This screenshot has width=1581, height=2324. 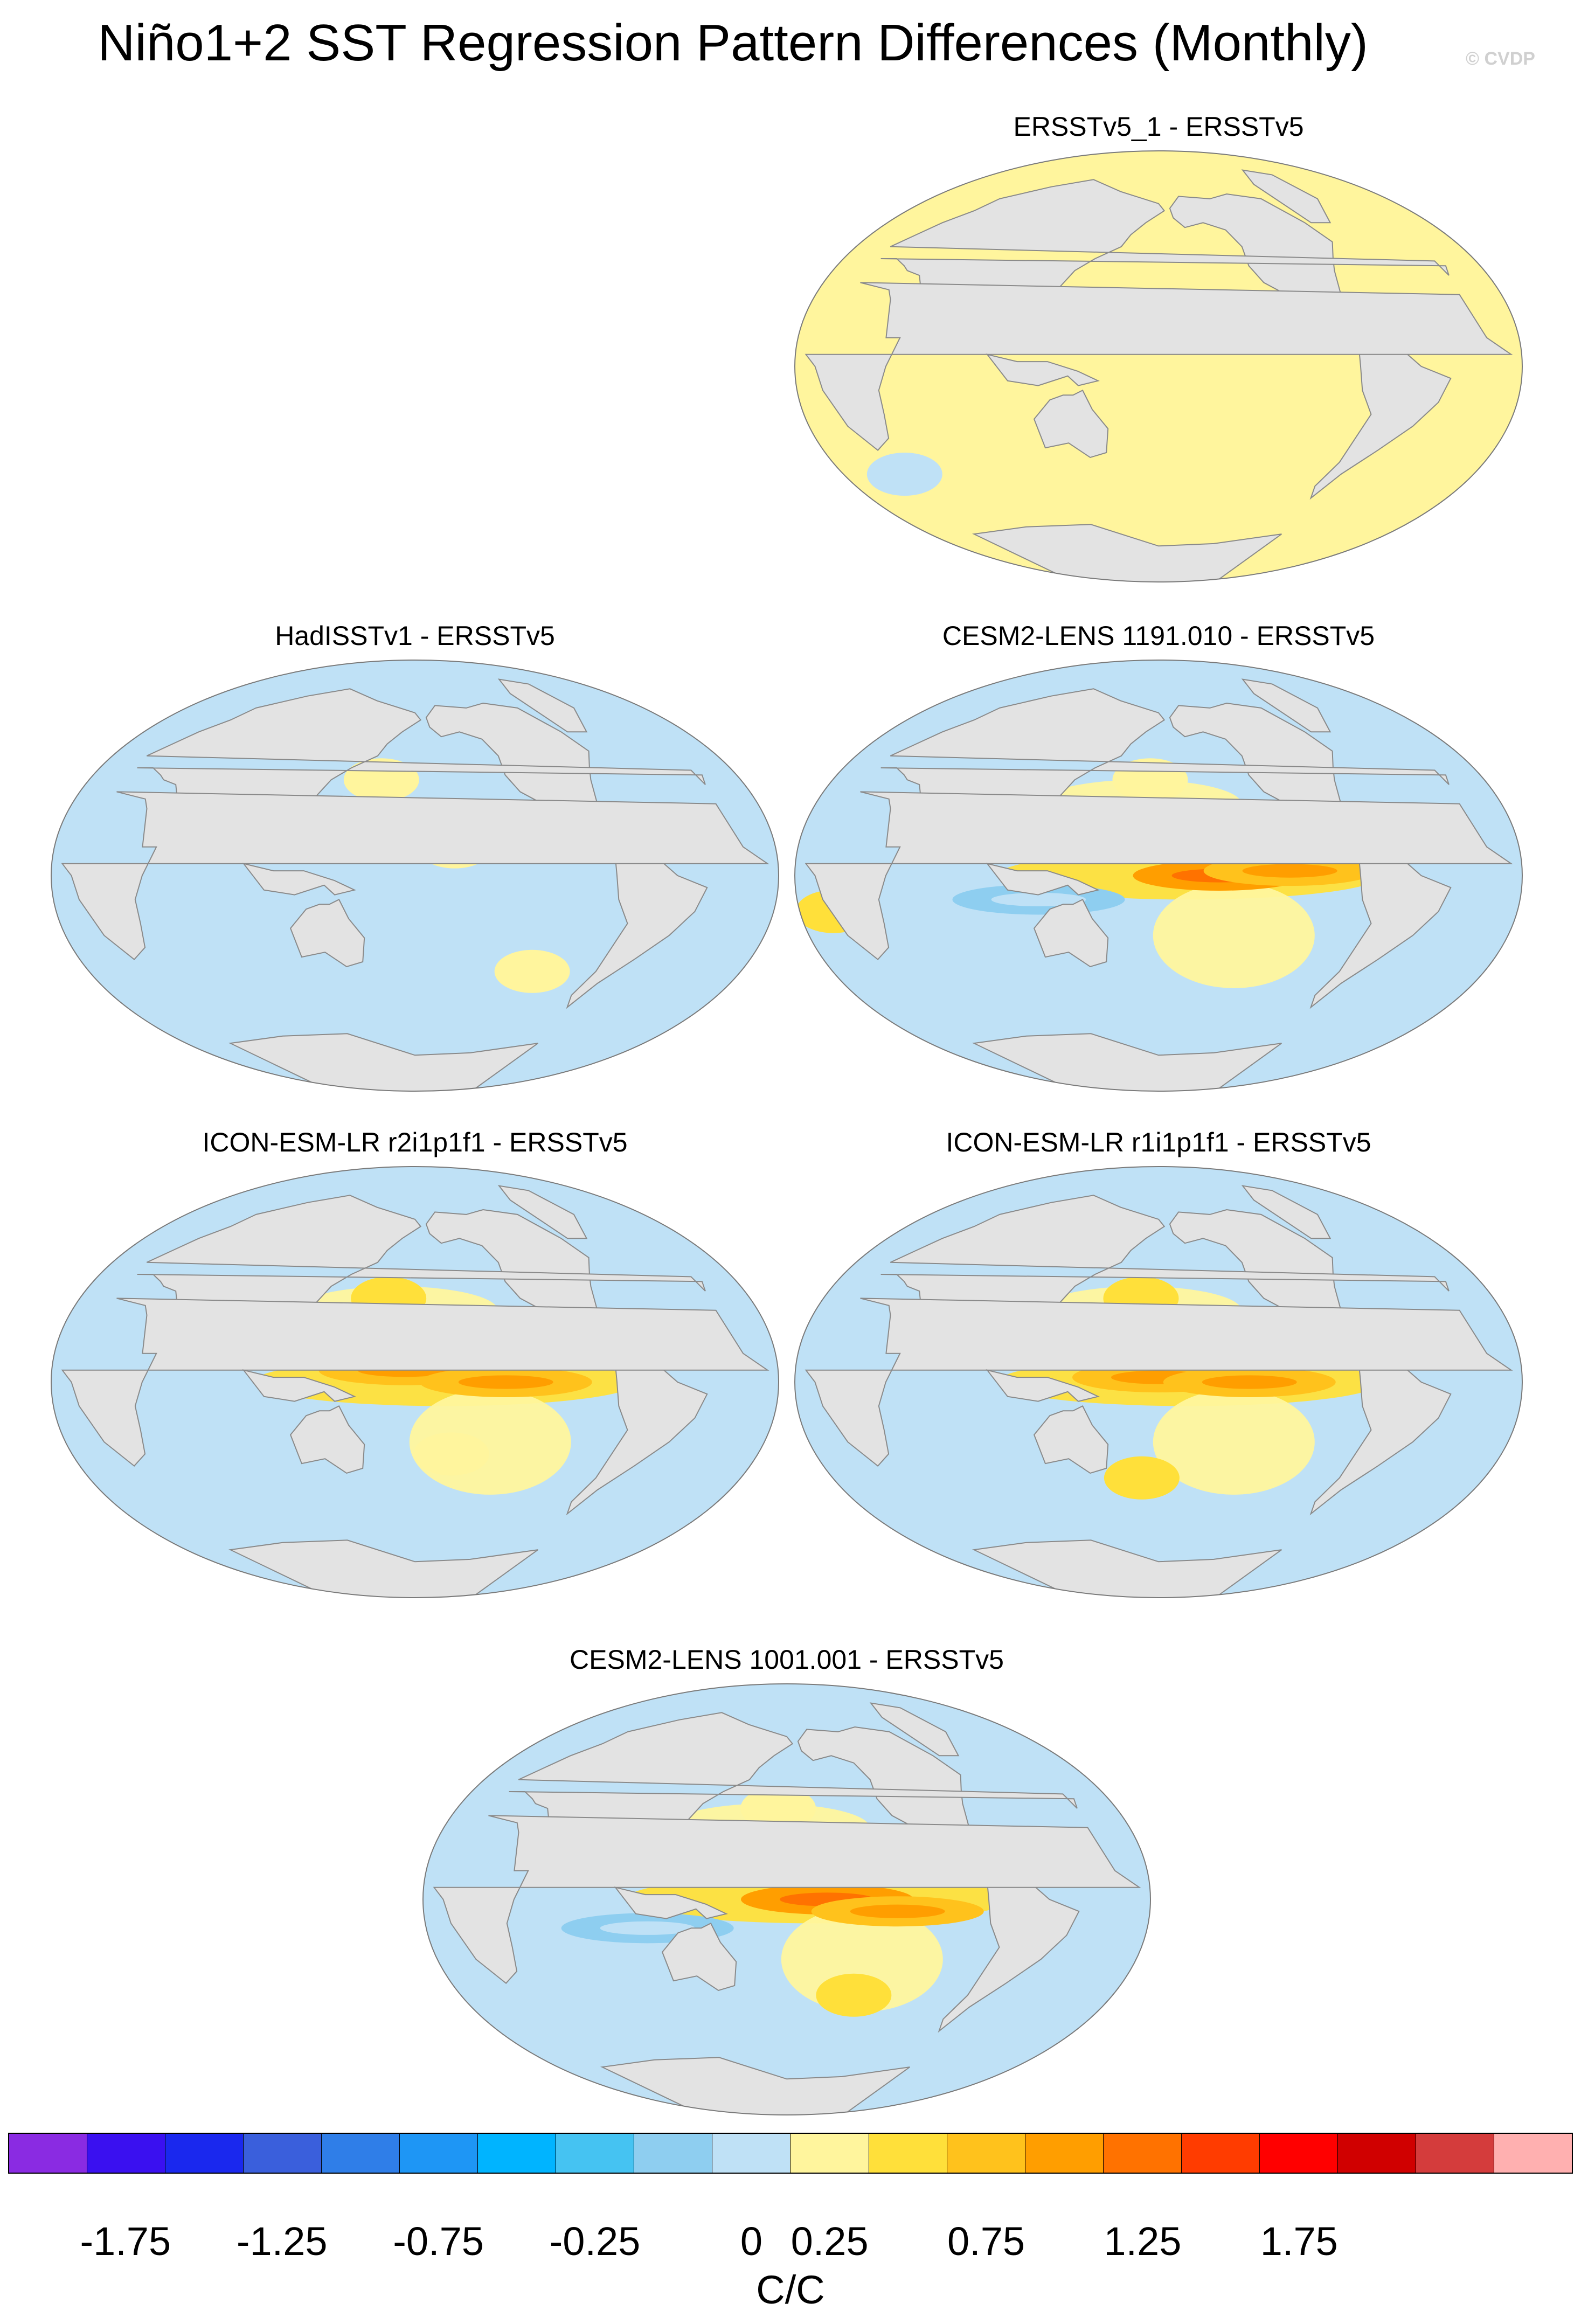 I want to click on map-panel: CESM2-LENS 1191.010 - ERSSTv5, so click(x=1158, y=857).